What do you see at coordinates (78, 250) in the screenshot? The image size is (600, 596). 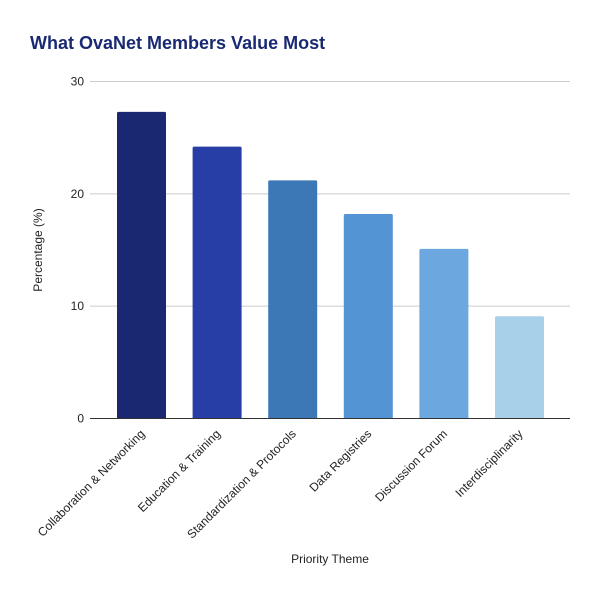 I see `y-tick-labels: 0 10 20 30` at bounding box center [78, 250].